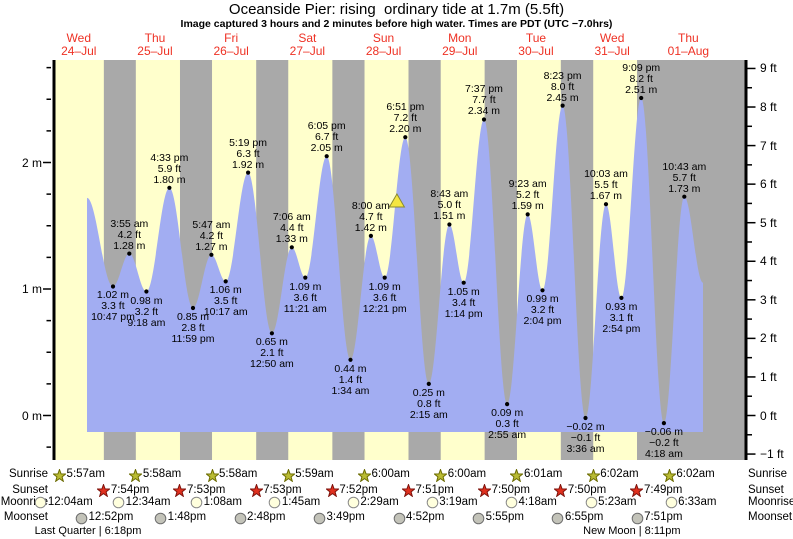 This screenshot has width=793, height=539. Describe the element at coordinates (211, 246) in the screenshot. I see `tide-label-line: 1.27 m` at that location.